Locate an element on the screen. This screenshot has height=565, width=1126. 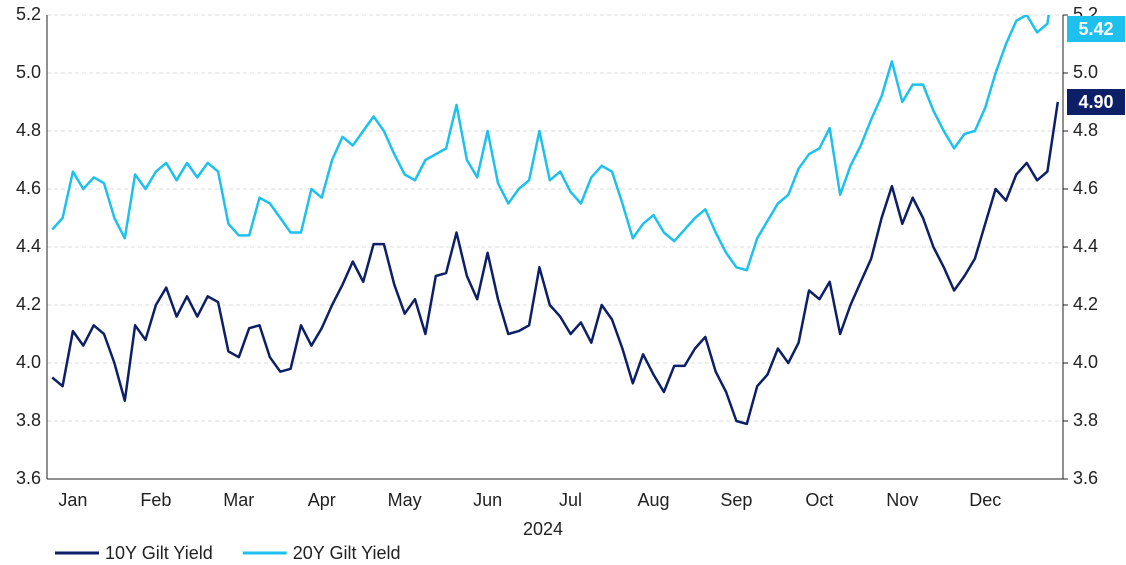
x-tick-label: Feb is located at coordinates (155, 500).